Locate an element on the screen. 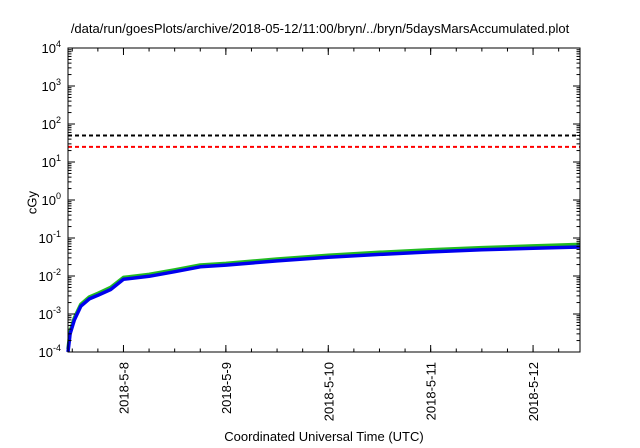  y-tick-label: 10⁰ is located at coordinates (51, 199).